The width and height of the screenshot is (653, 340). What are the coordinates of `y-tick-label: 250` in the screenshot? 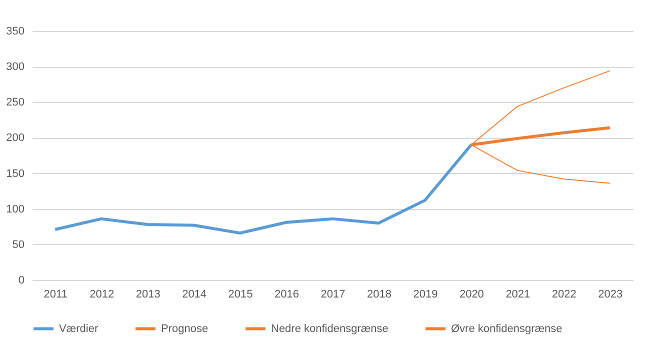 It's located at (15, 102).